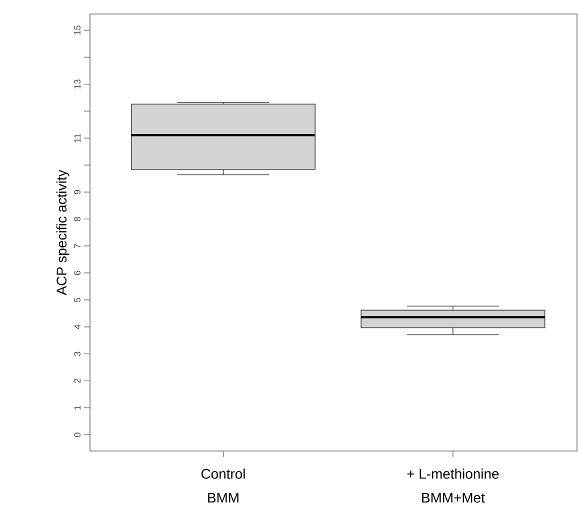 The image size is (578, 529). What do you see at coordinates (77, 300) in the screenshot?
I see `y-tick-label: 5` at bounding box center [77, 300].